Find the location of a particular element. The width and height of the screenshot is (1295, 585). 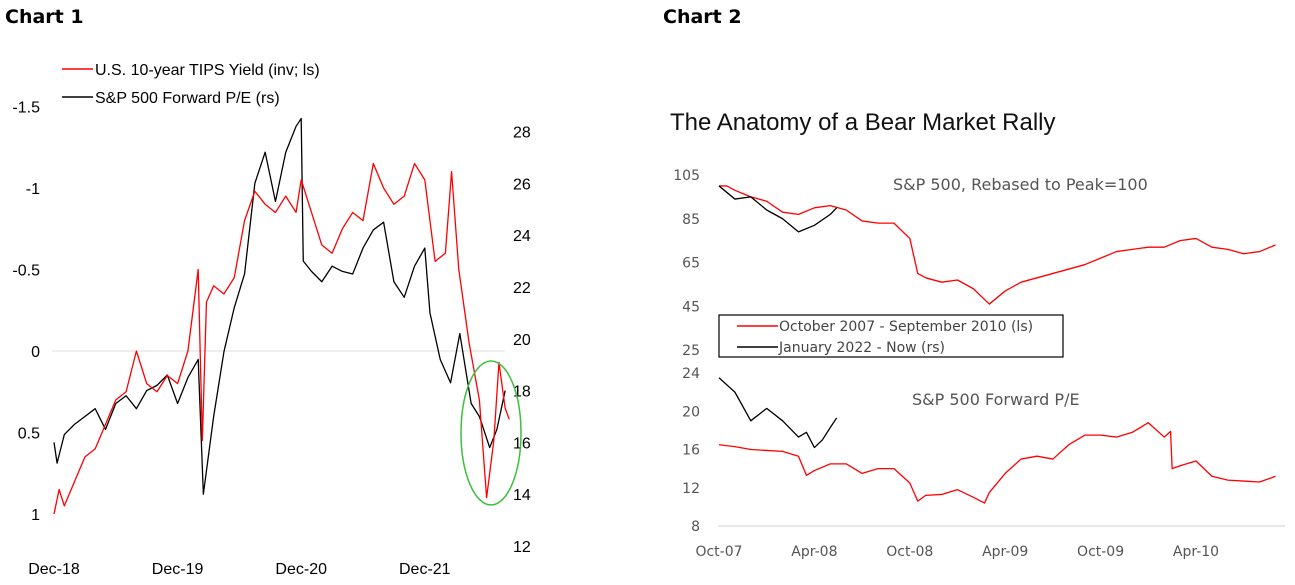

chart1-heading: Chart 1 is located at coordinates (44, 17).